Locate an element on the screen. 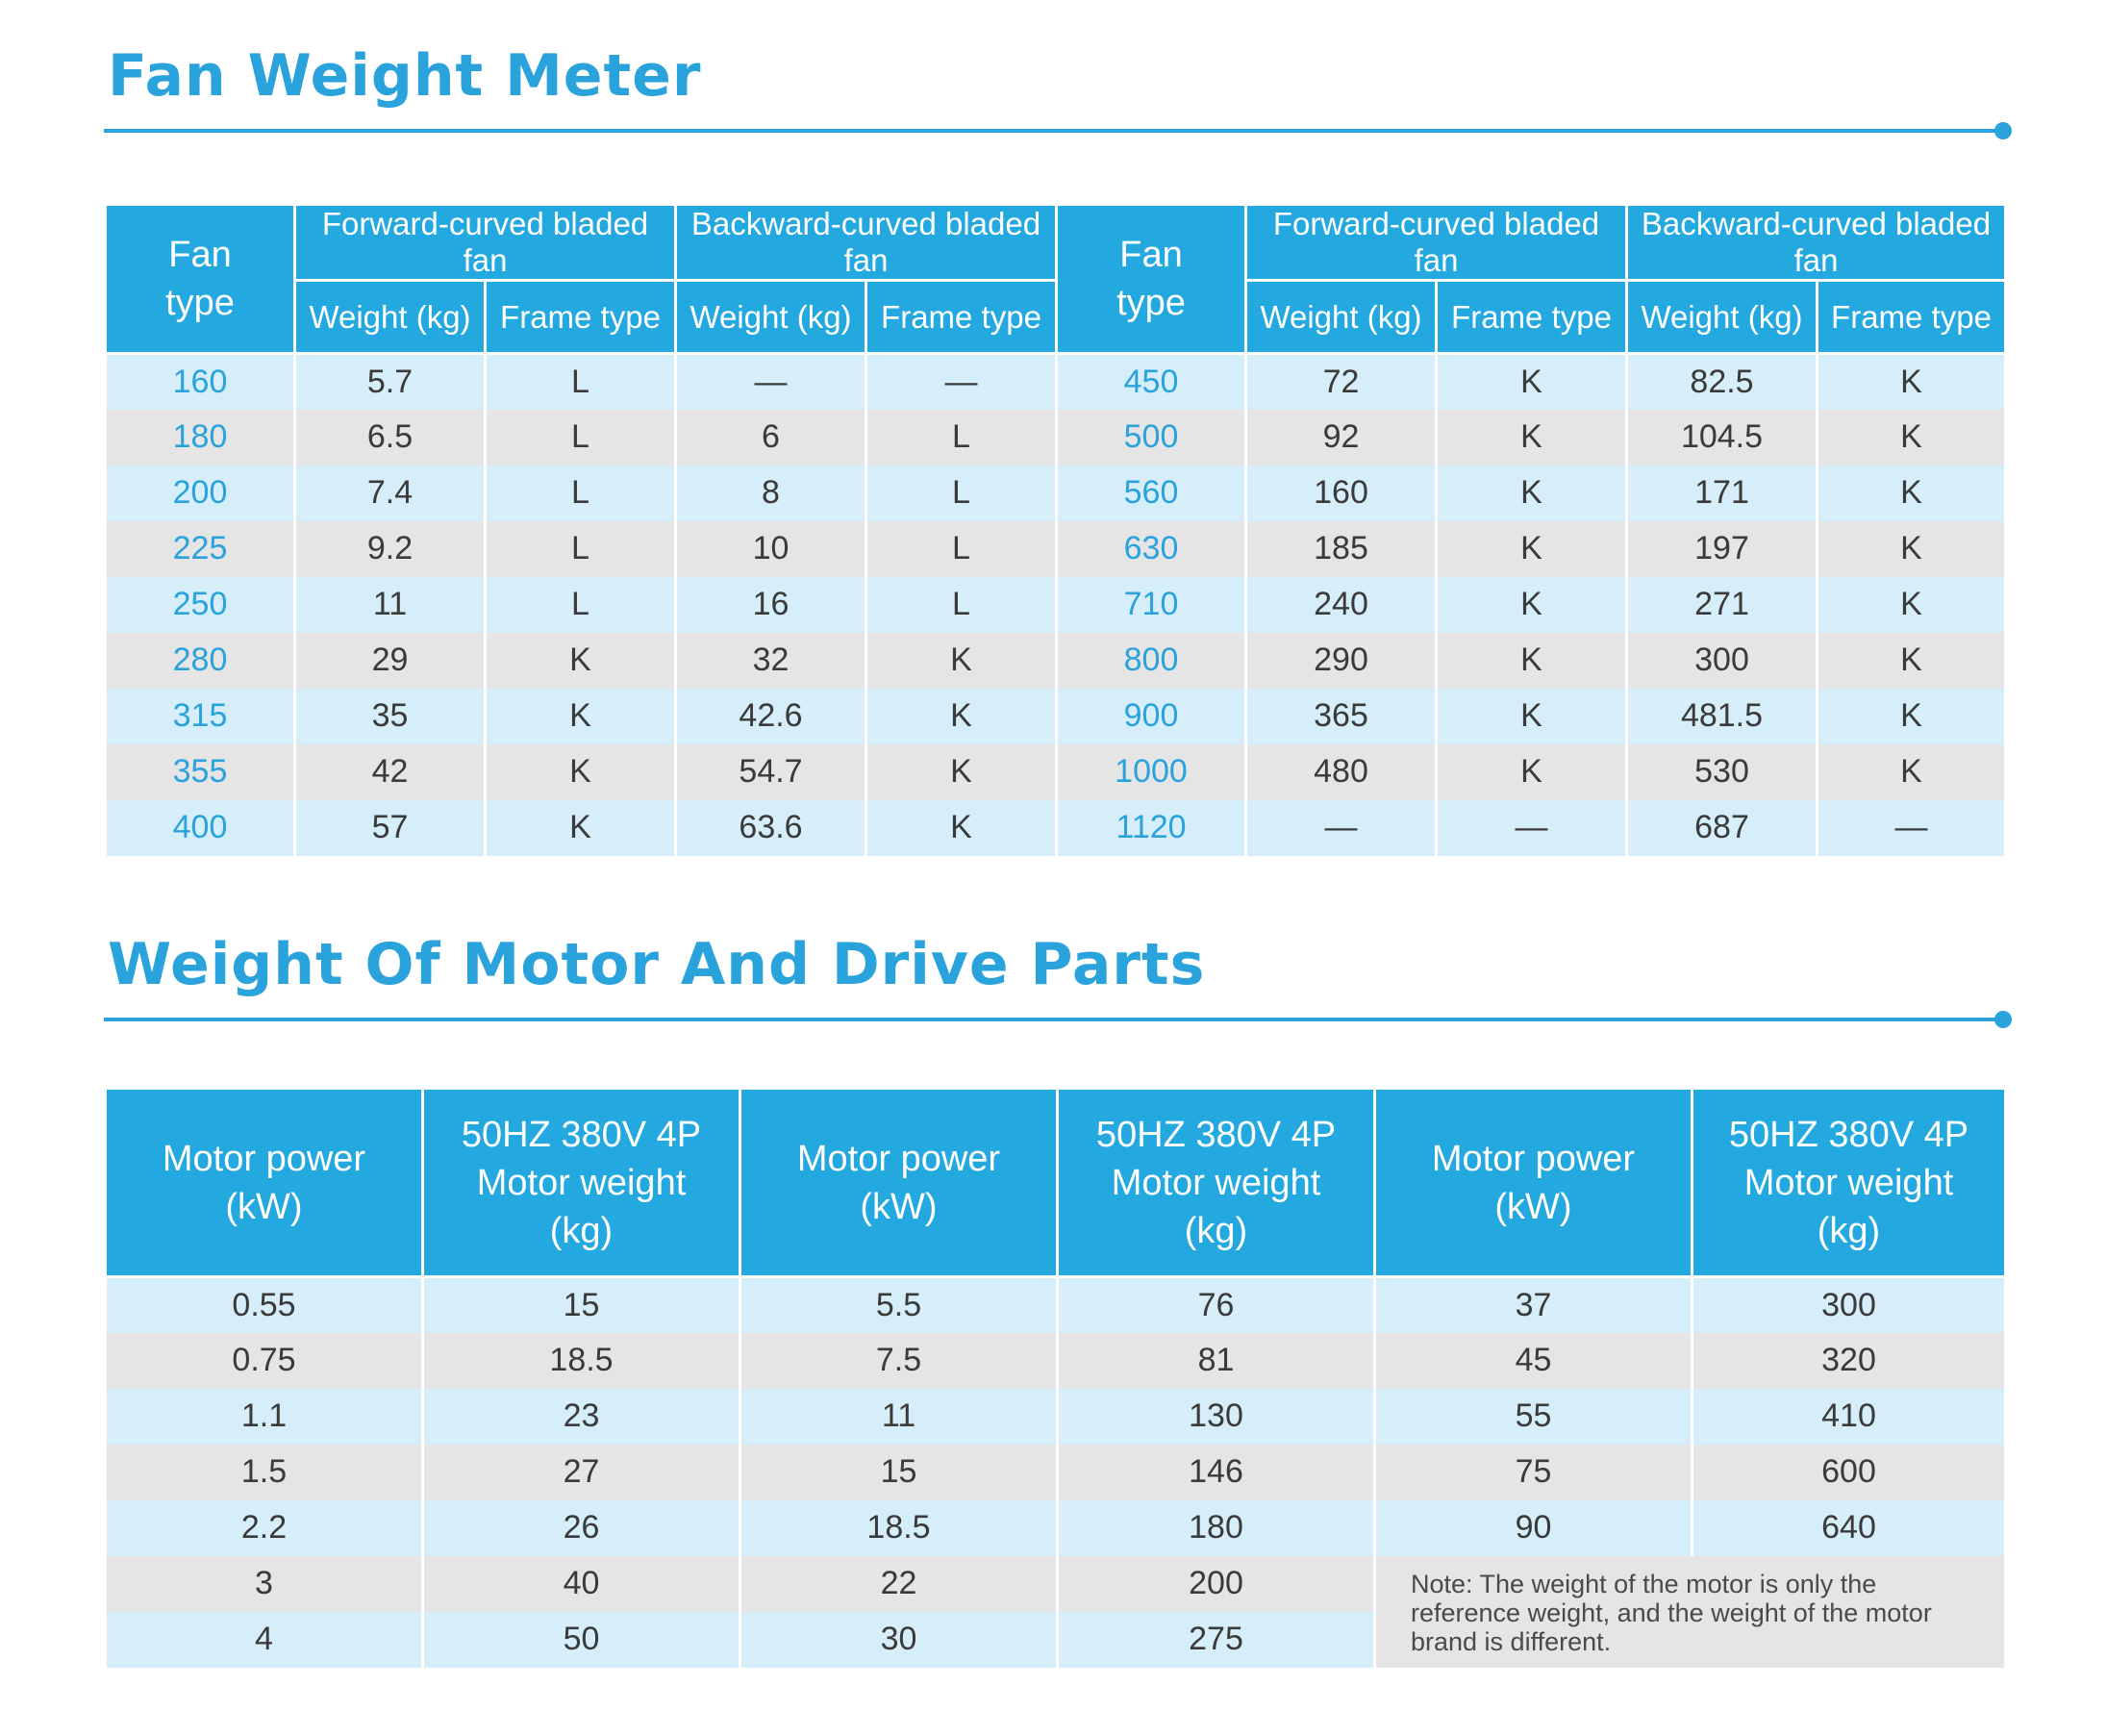 This screenshot has height=1736, width=2106. table-cell: 365 is located at coordinates (1341, 716).